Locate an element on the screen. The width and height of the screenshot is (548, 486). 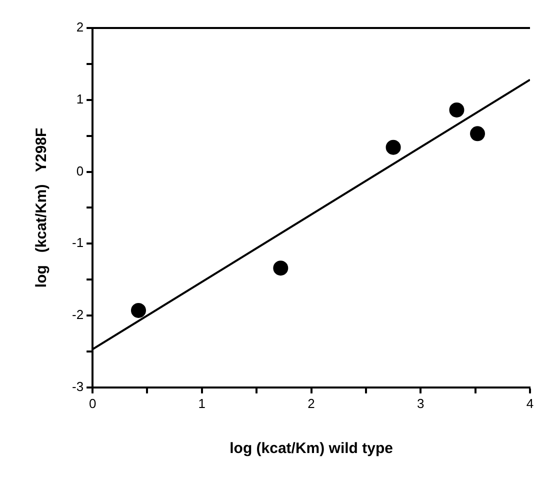
y-tick-label: -2 is located at coordinates (78, 314).